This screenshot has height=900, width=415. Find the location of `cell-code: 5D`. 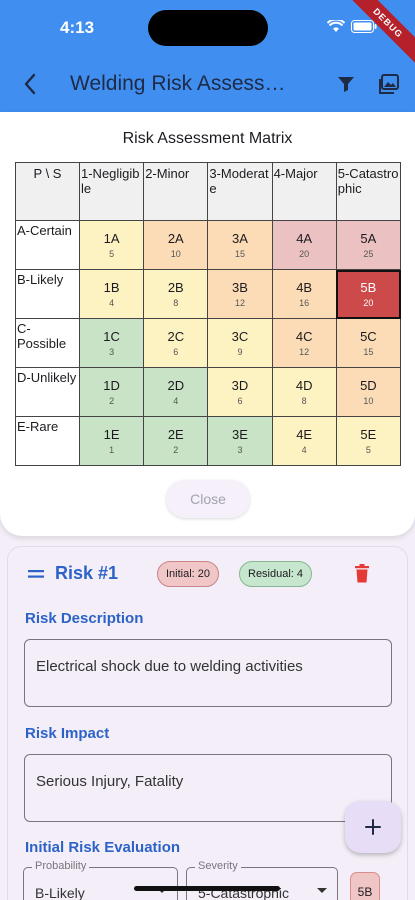

cell-code: 5D is located at coordinates (368, 385).